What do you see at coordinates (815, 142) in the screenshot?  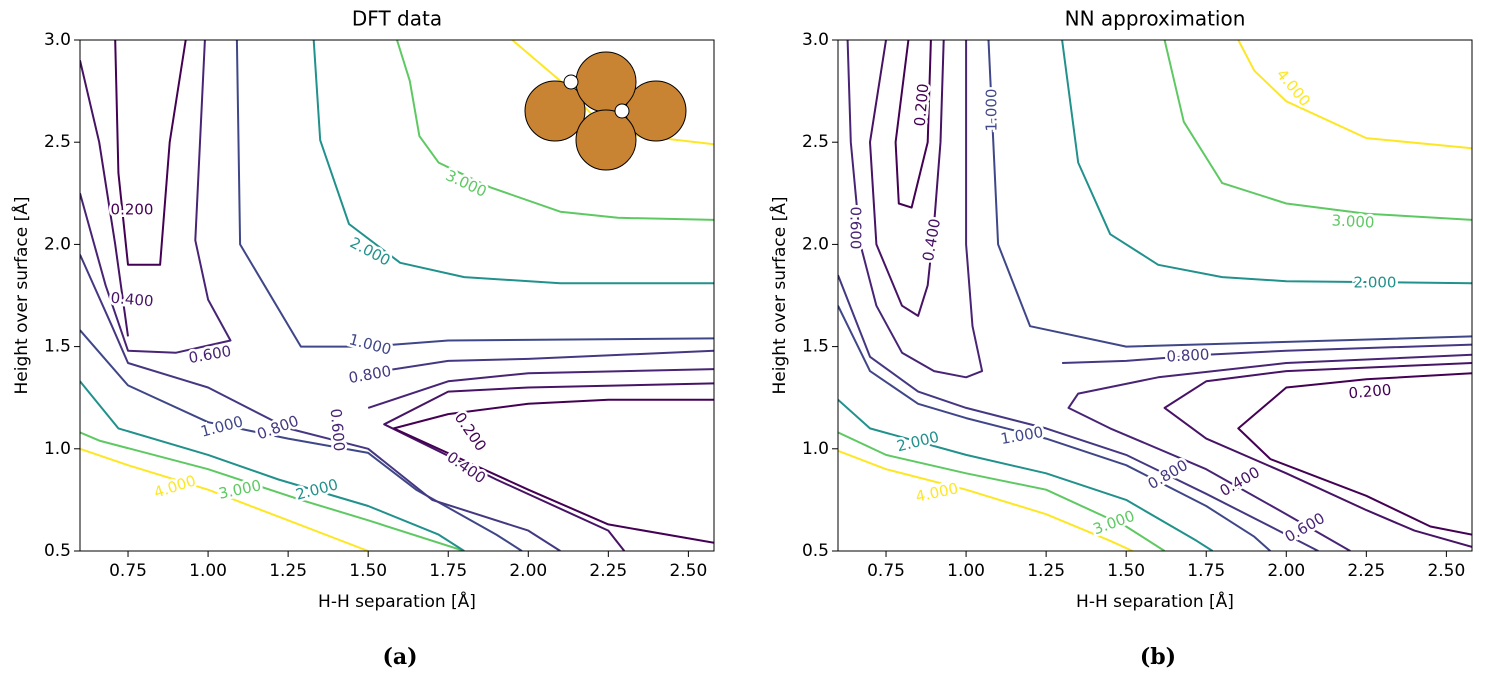 I see `y-tick-label: 2.5` at bounding box center [815, 142].